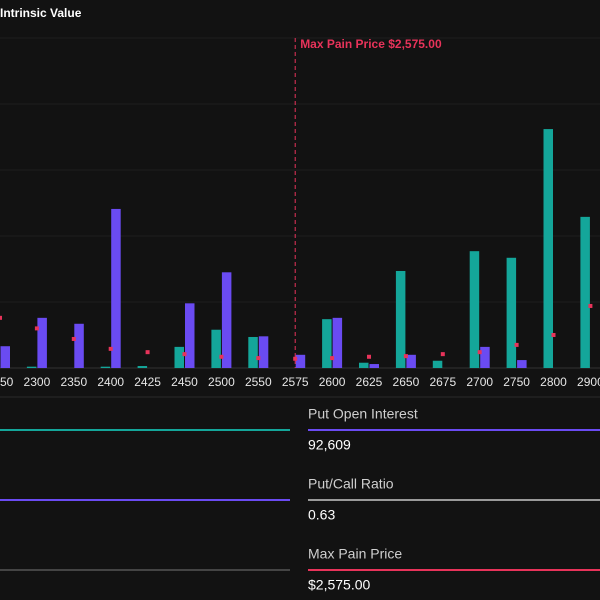  Describe the element at coordinates (332, 382) in the screenshot. I see `x-tick-label: 2600` at that location.